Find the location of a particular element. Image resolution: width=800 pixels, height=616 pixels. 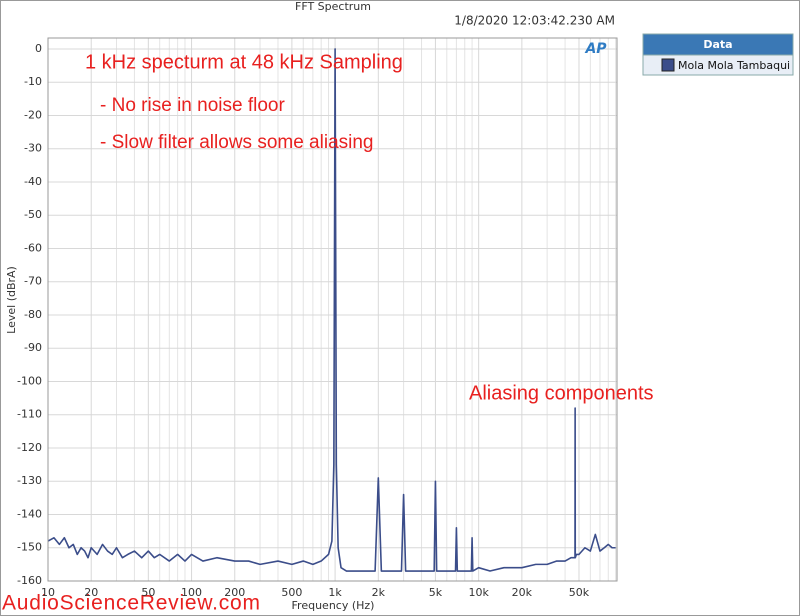

annotation: Aliasing components is located at coordinates (561, 393).